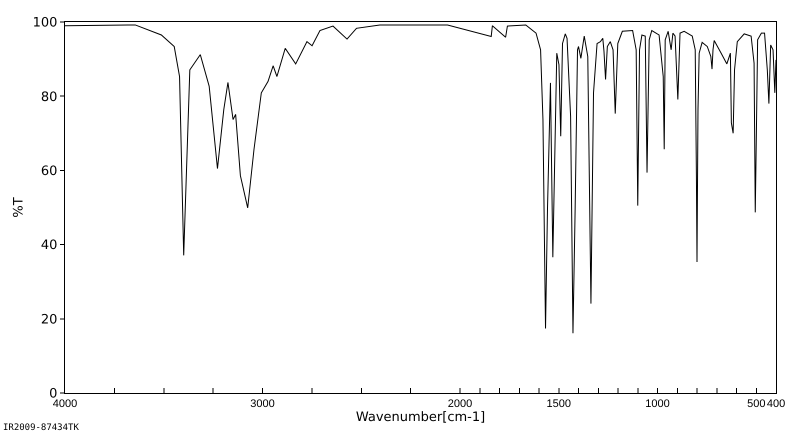 The width and height of the screenshot is (800, 441). What do you see at coordinates (65, 404) in the screenshot?
I see `x-tick-label: 4000` at bounding box center [65, 404].